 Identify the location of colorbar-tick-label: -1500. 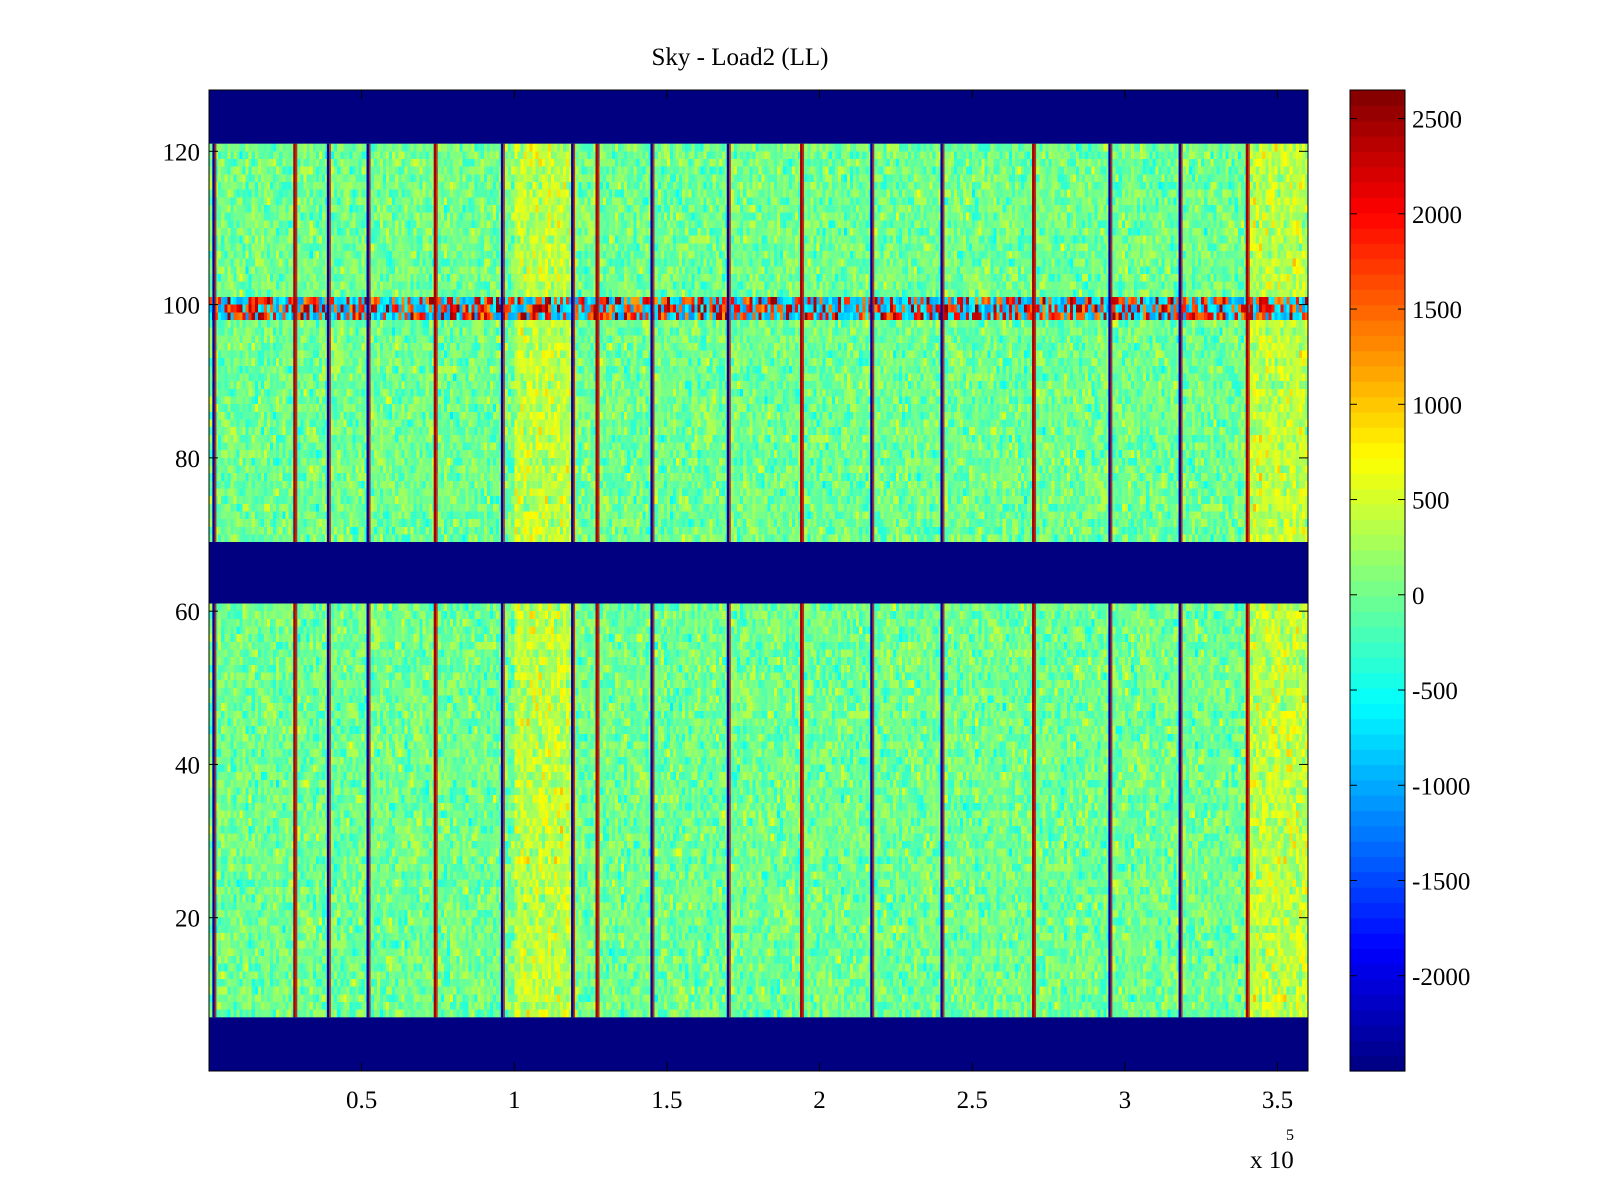
(1441, 882).